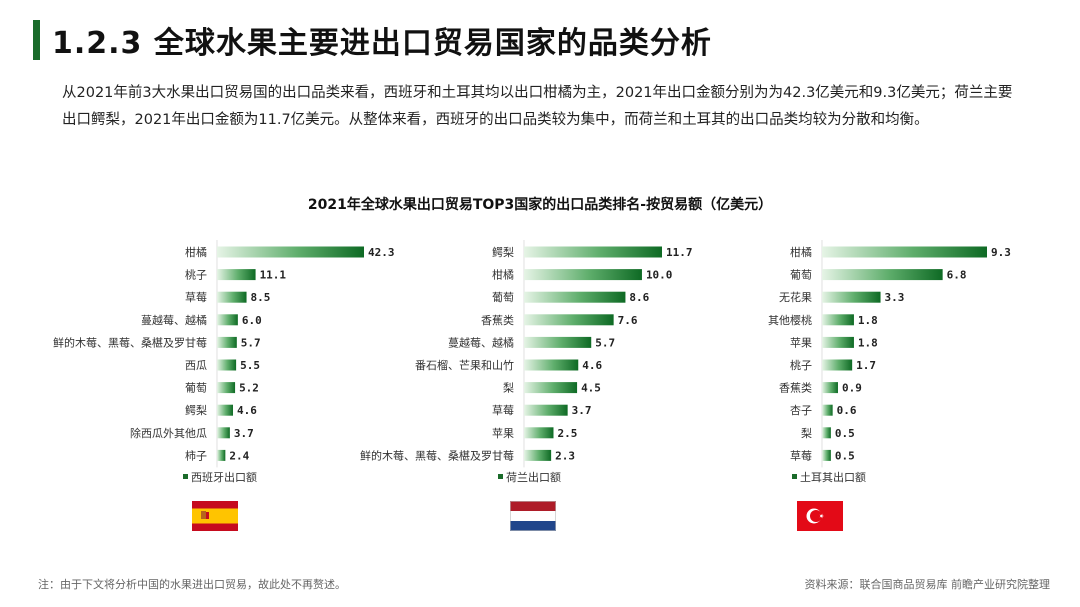 Image resolution: width=1080 pixels, height=607 pixels. I want to click on category-label: 除西瓜外其他瓜, so click(168, 433).